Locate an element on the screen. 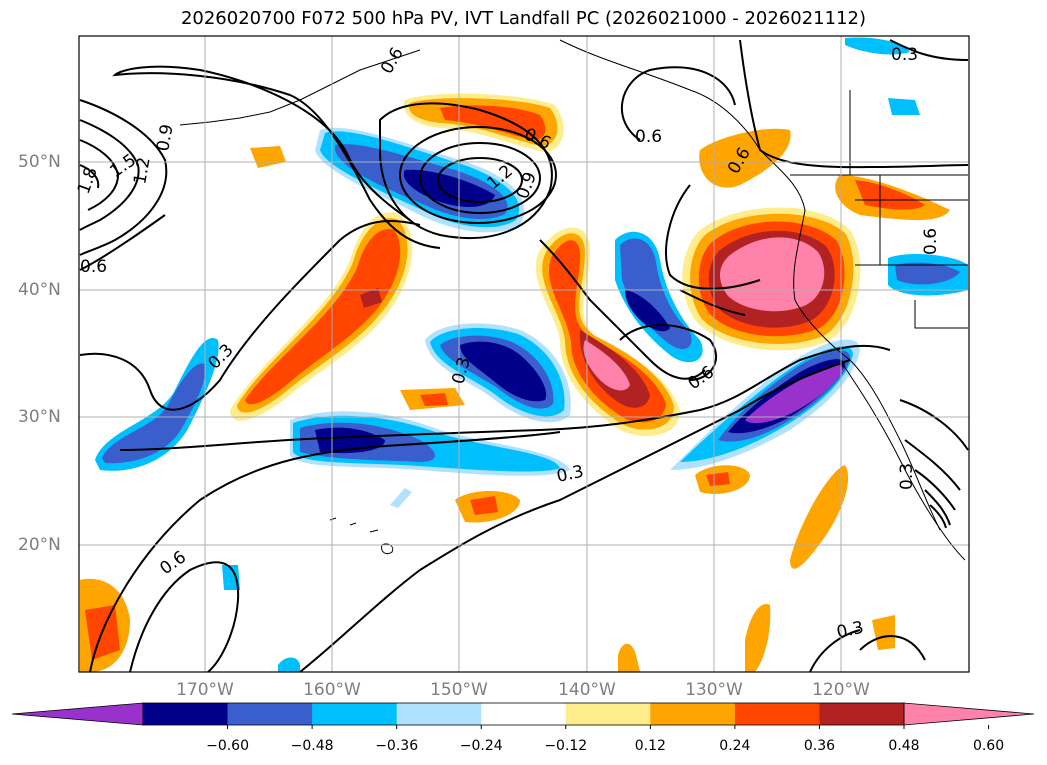 The width and height of the screenshot is (1047, 765). lat-label: 50°N is located at coordinates (39, 162).